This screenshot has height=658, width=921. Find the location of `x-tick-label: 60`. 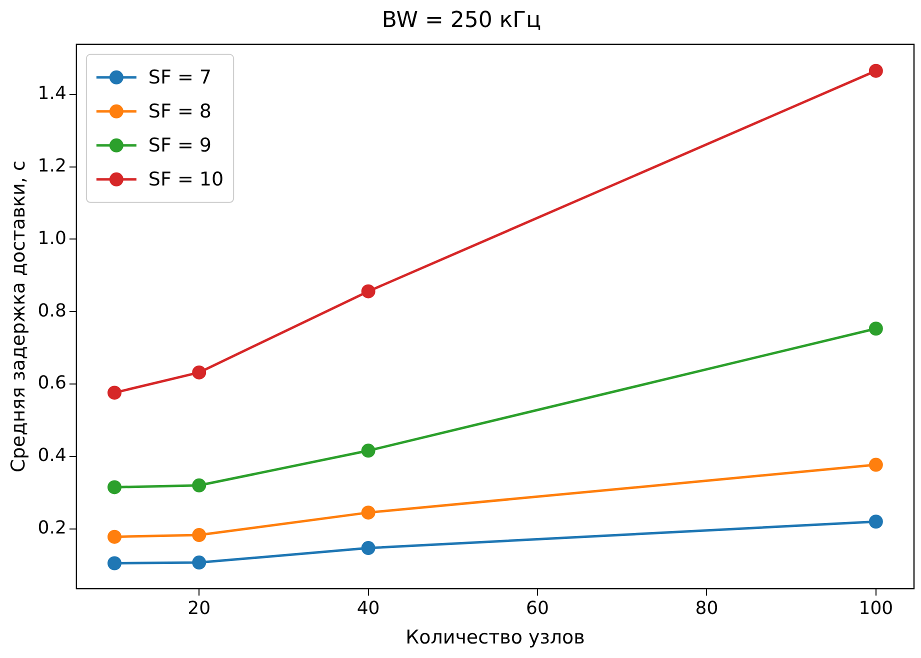

x-tick-label: 60 is located at coordinates (537, 609).